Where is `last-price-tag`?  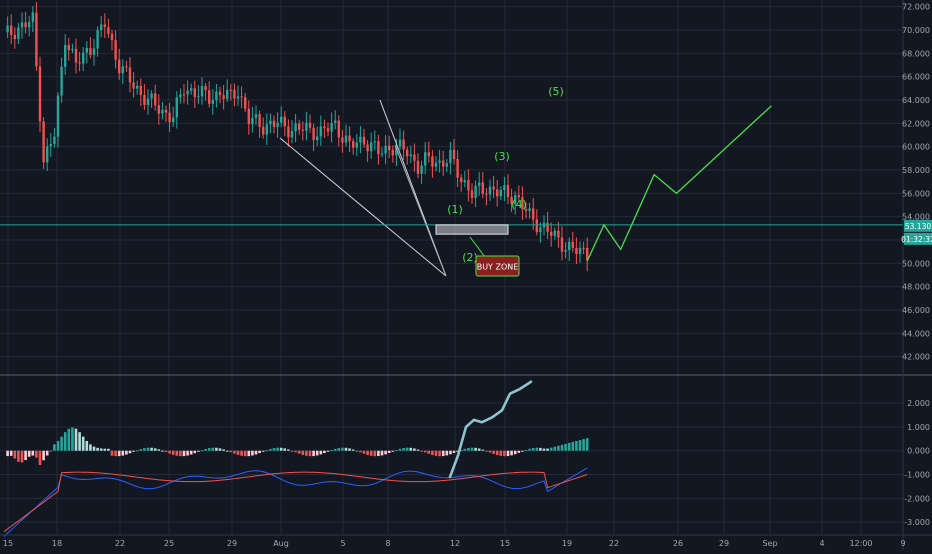
last-price-tag is located at coordinates (918, 225).